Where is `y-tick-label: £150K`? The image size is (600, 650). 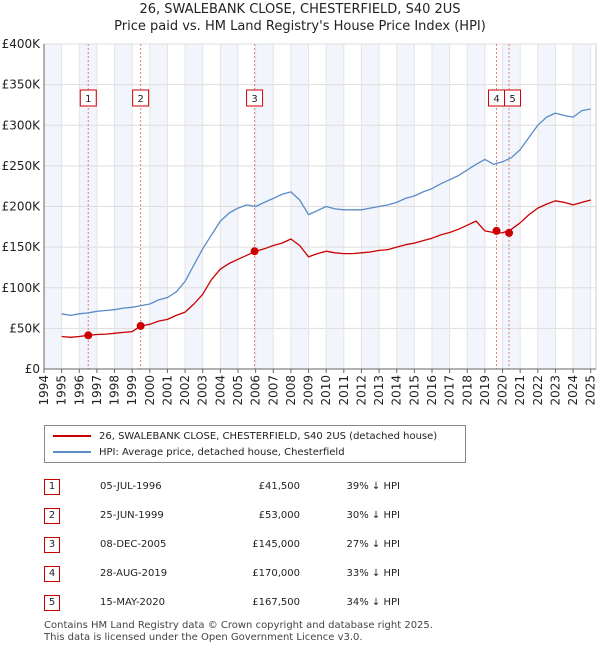
y-tick-label: £150K is located at coordinates (22, 247).